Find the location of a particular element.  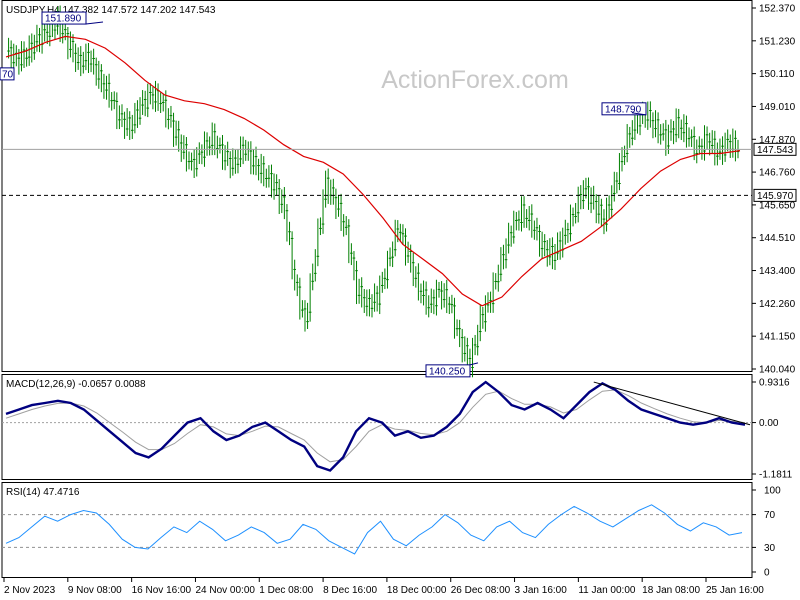

support-tag is located at coordinates (775, 195).